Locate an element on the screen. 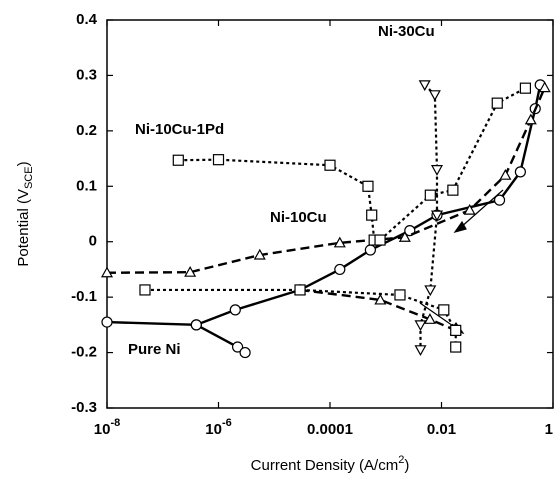 This screenshot has height=482, width=557. y-tick-label: 0.1 is located at coordinates (86, 185).